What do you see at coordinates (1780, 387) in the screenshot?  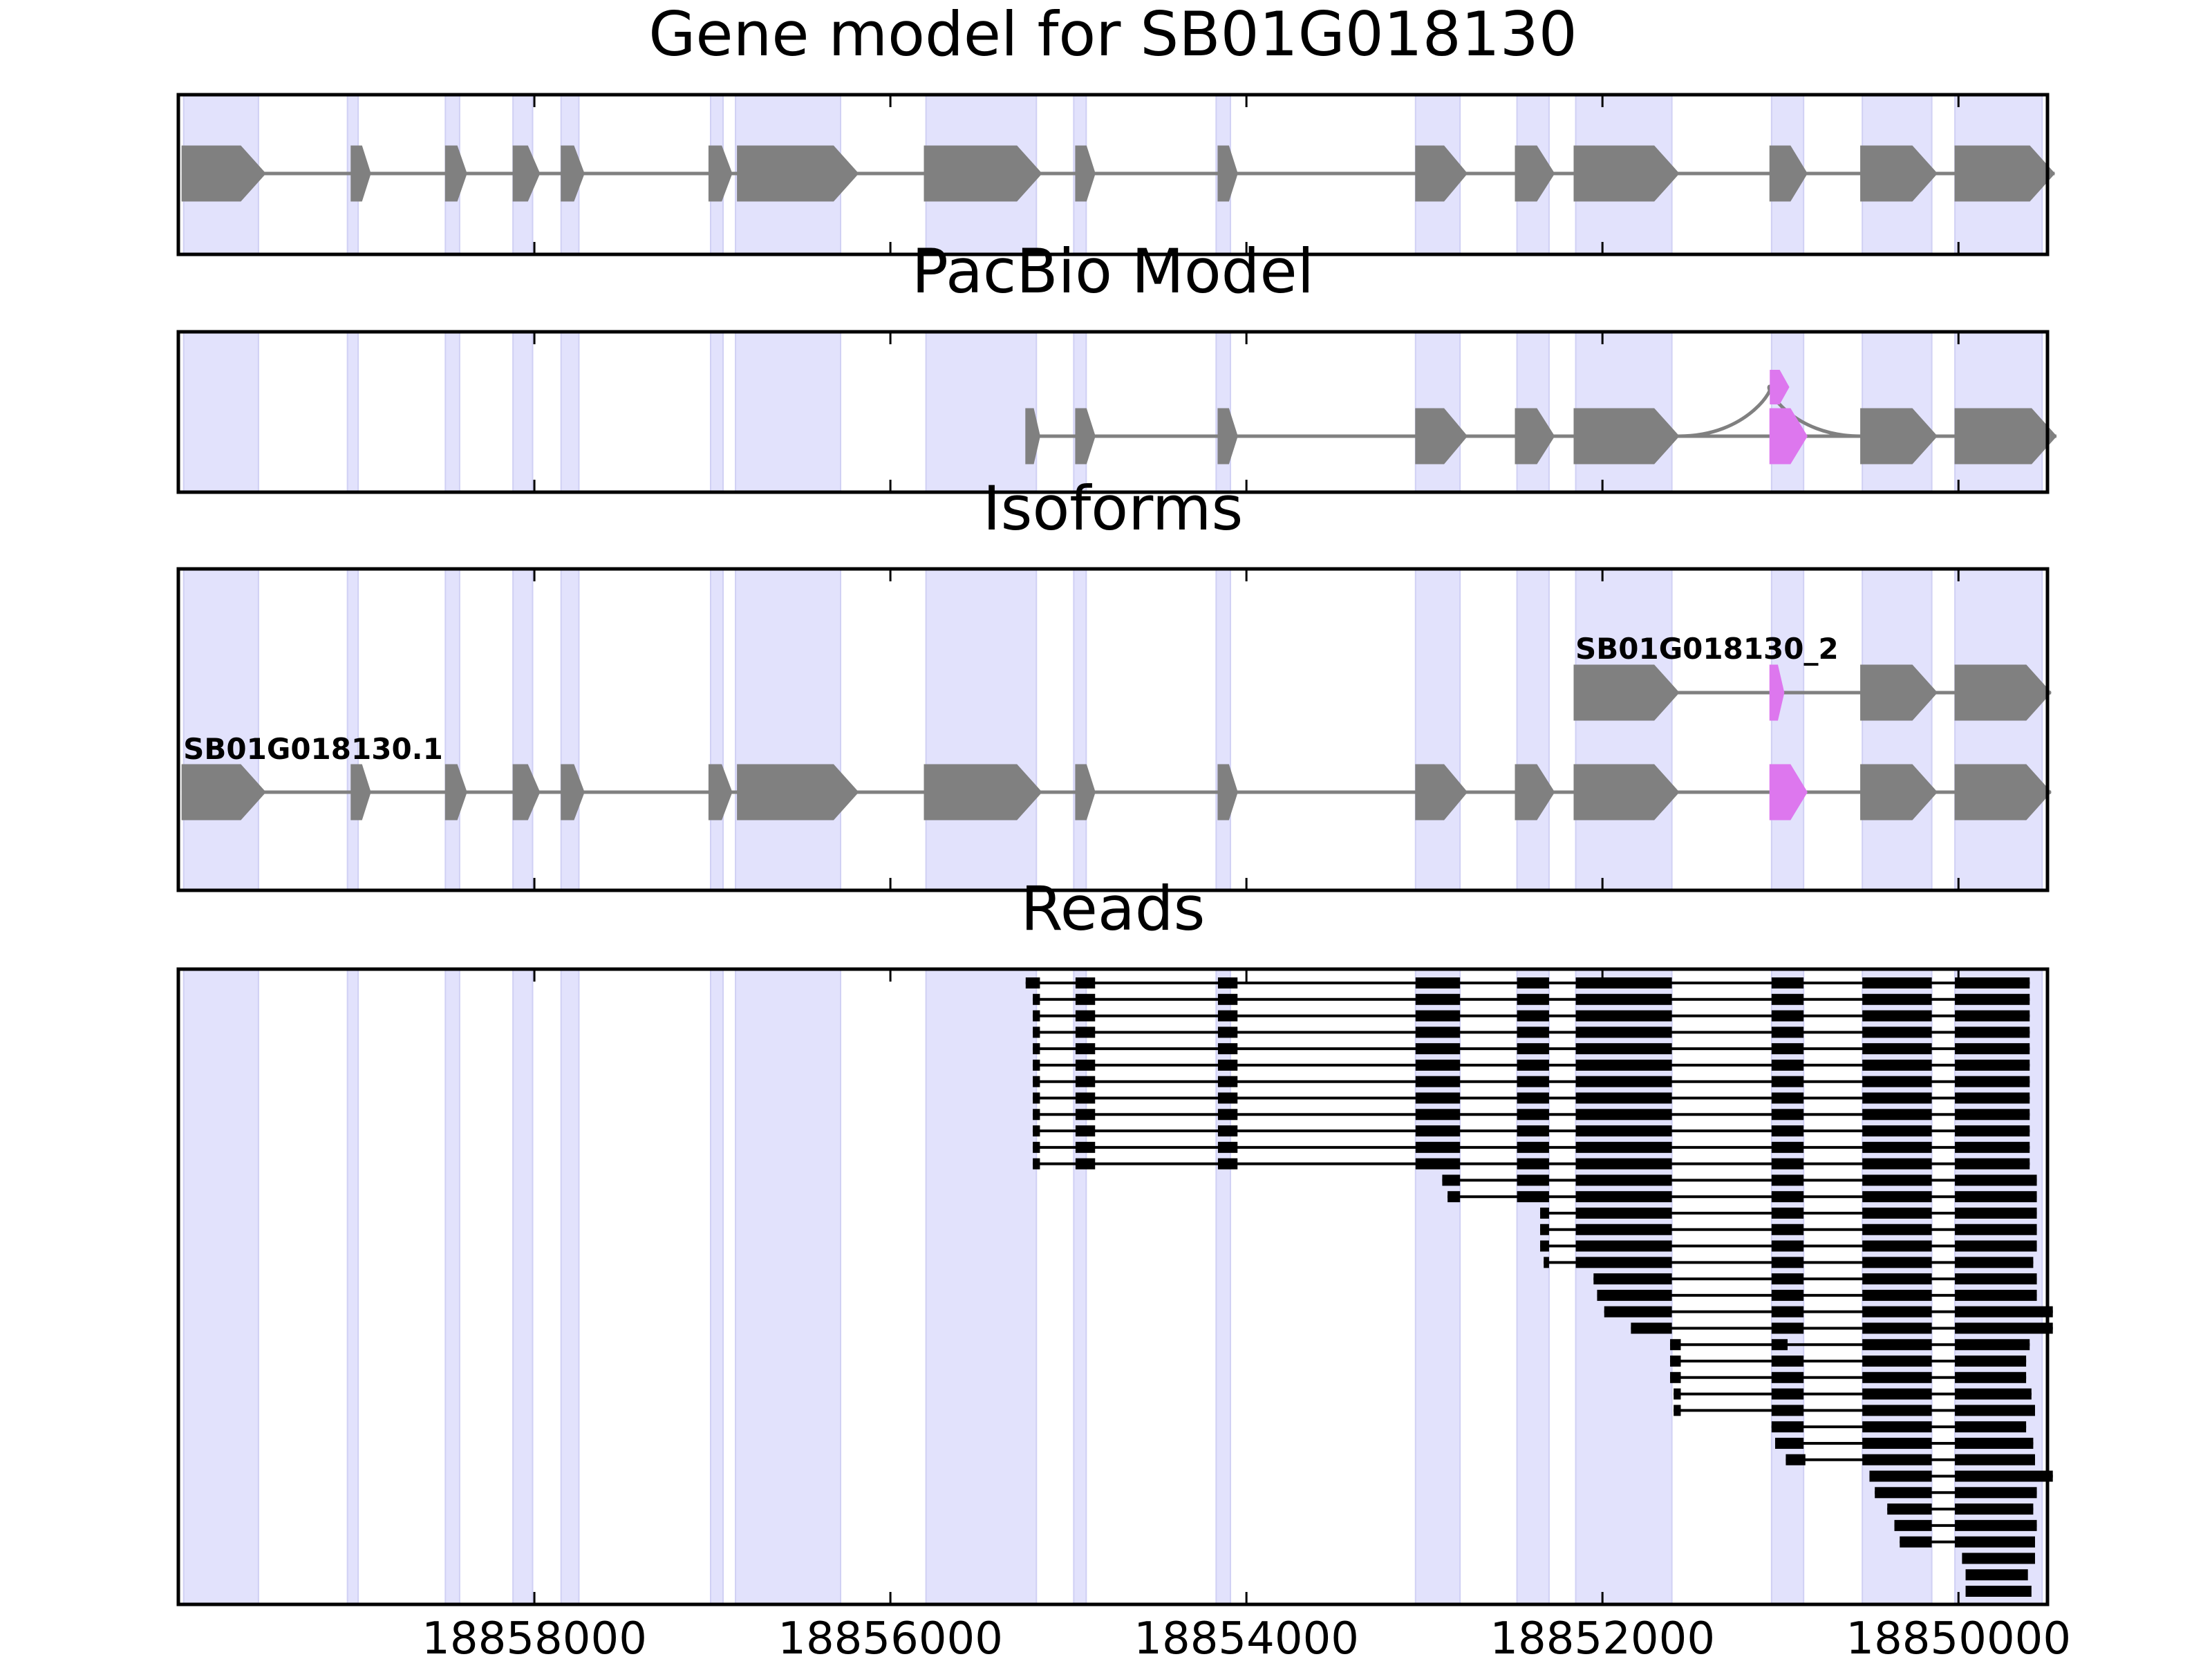 I see `alt-exon-arc` at bounding box center [1780, 387].